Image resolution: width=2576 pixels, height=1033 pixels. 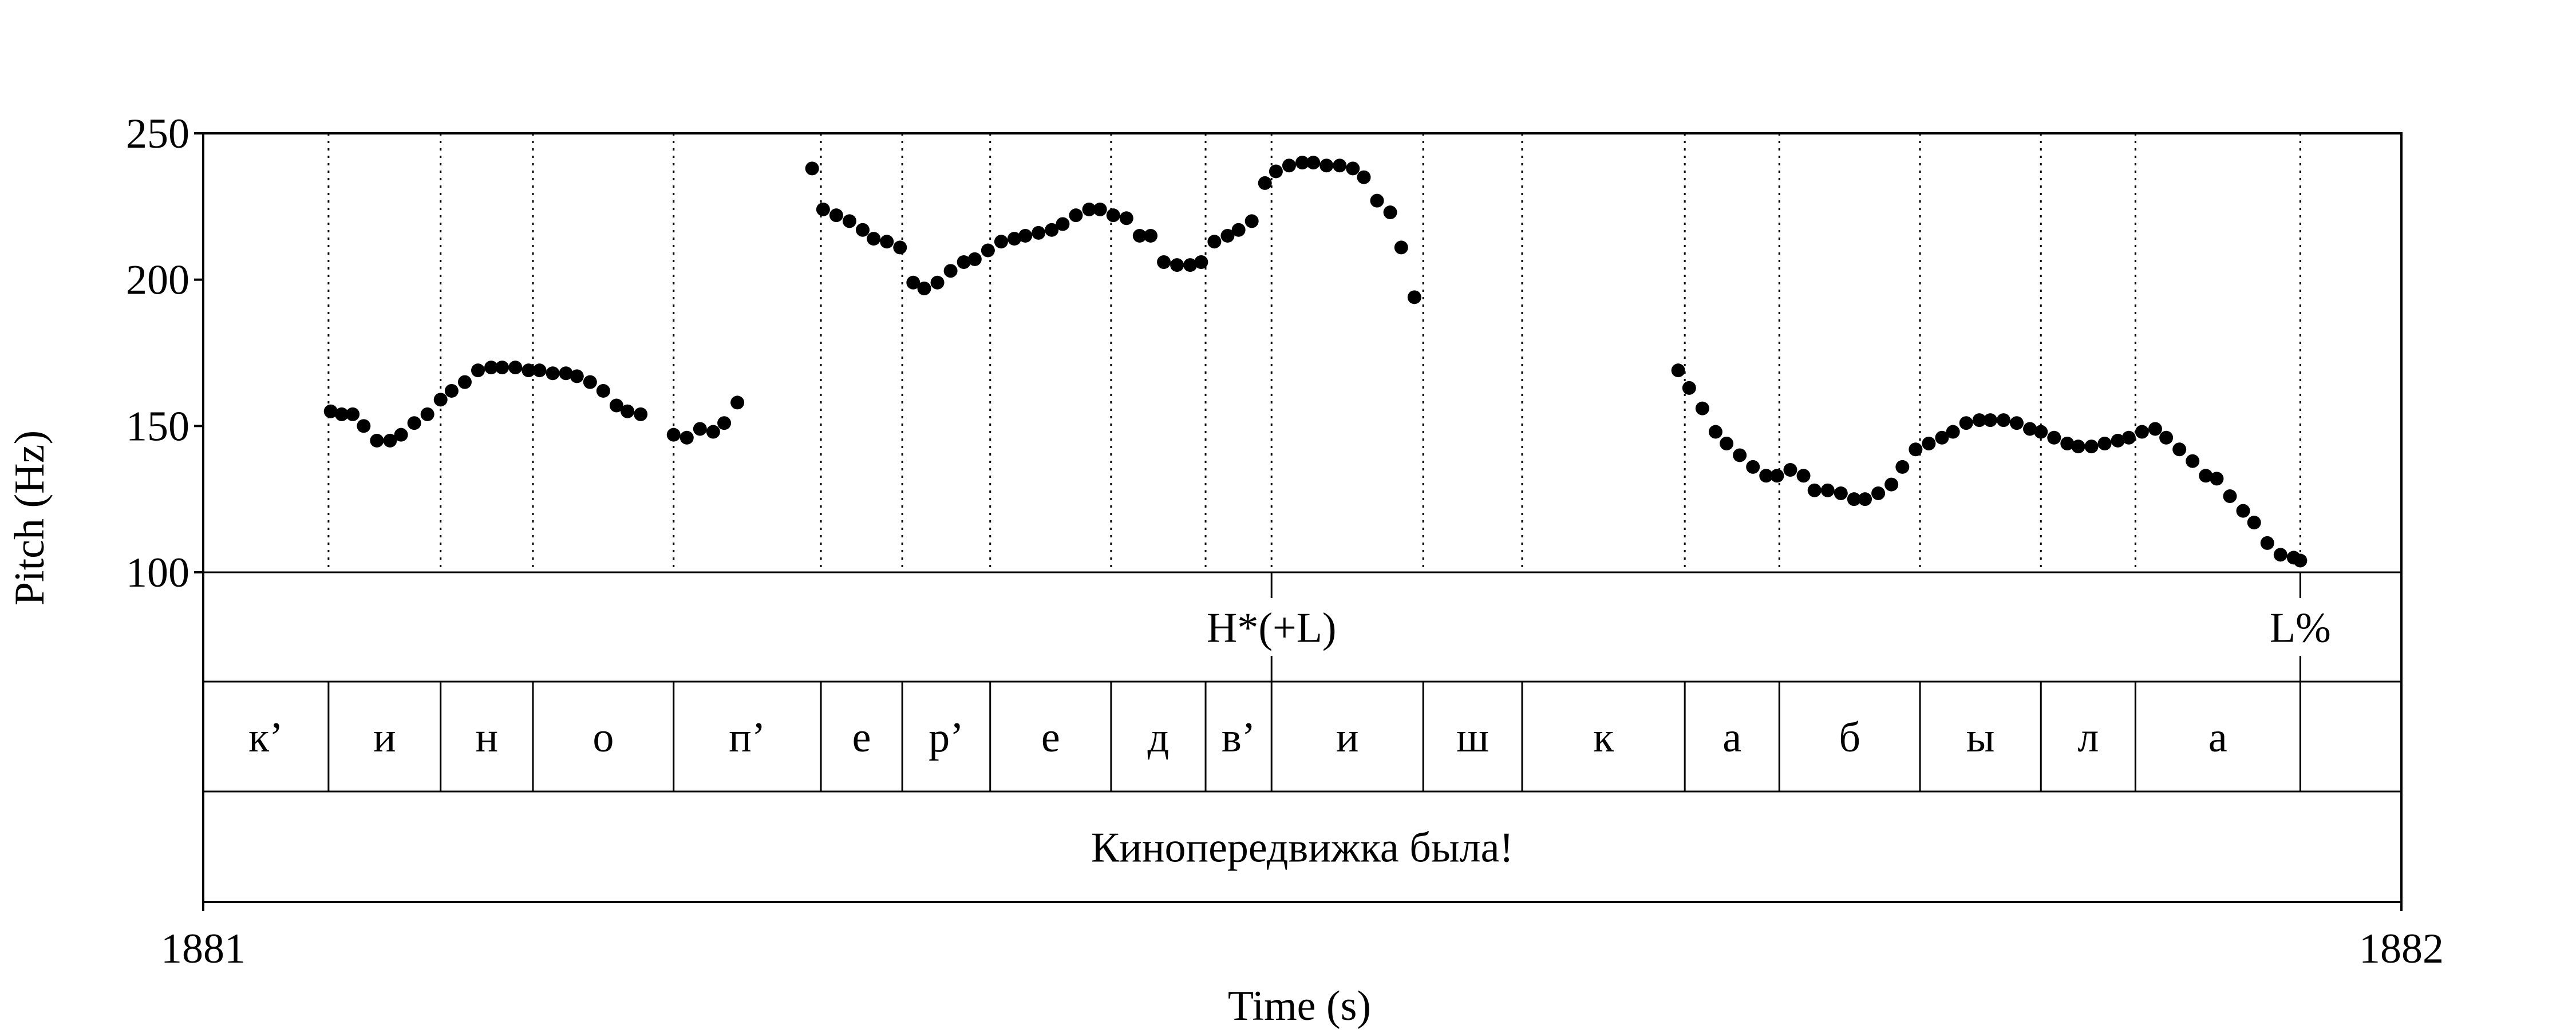 What do you see at coordinates (203, 948) in the screenshot?
I see `x-tick-label: 1881` at bounding box center [203, 948].